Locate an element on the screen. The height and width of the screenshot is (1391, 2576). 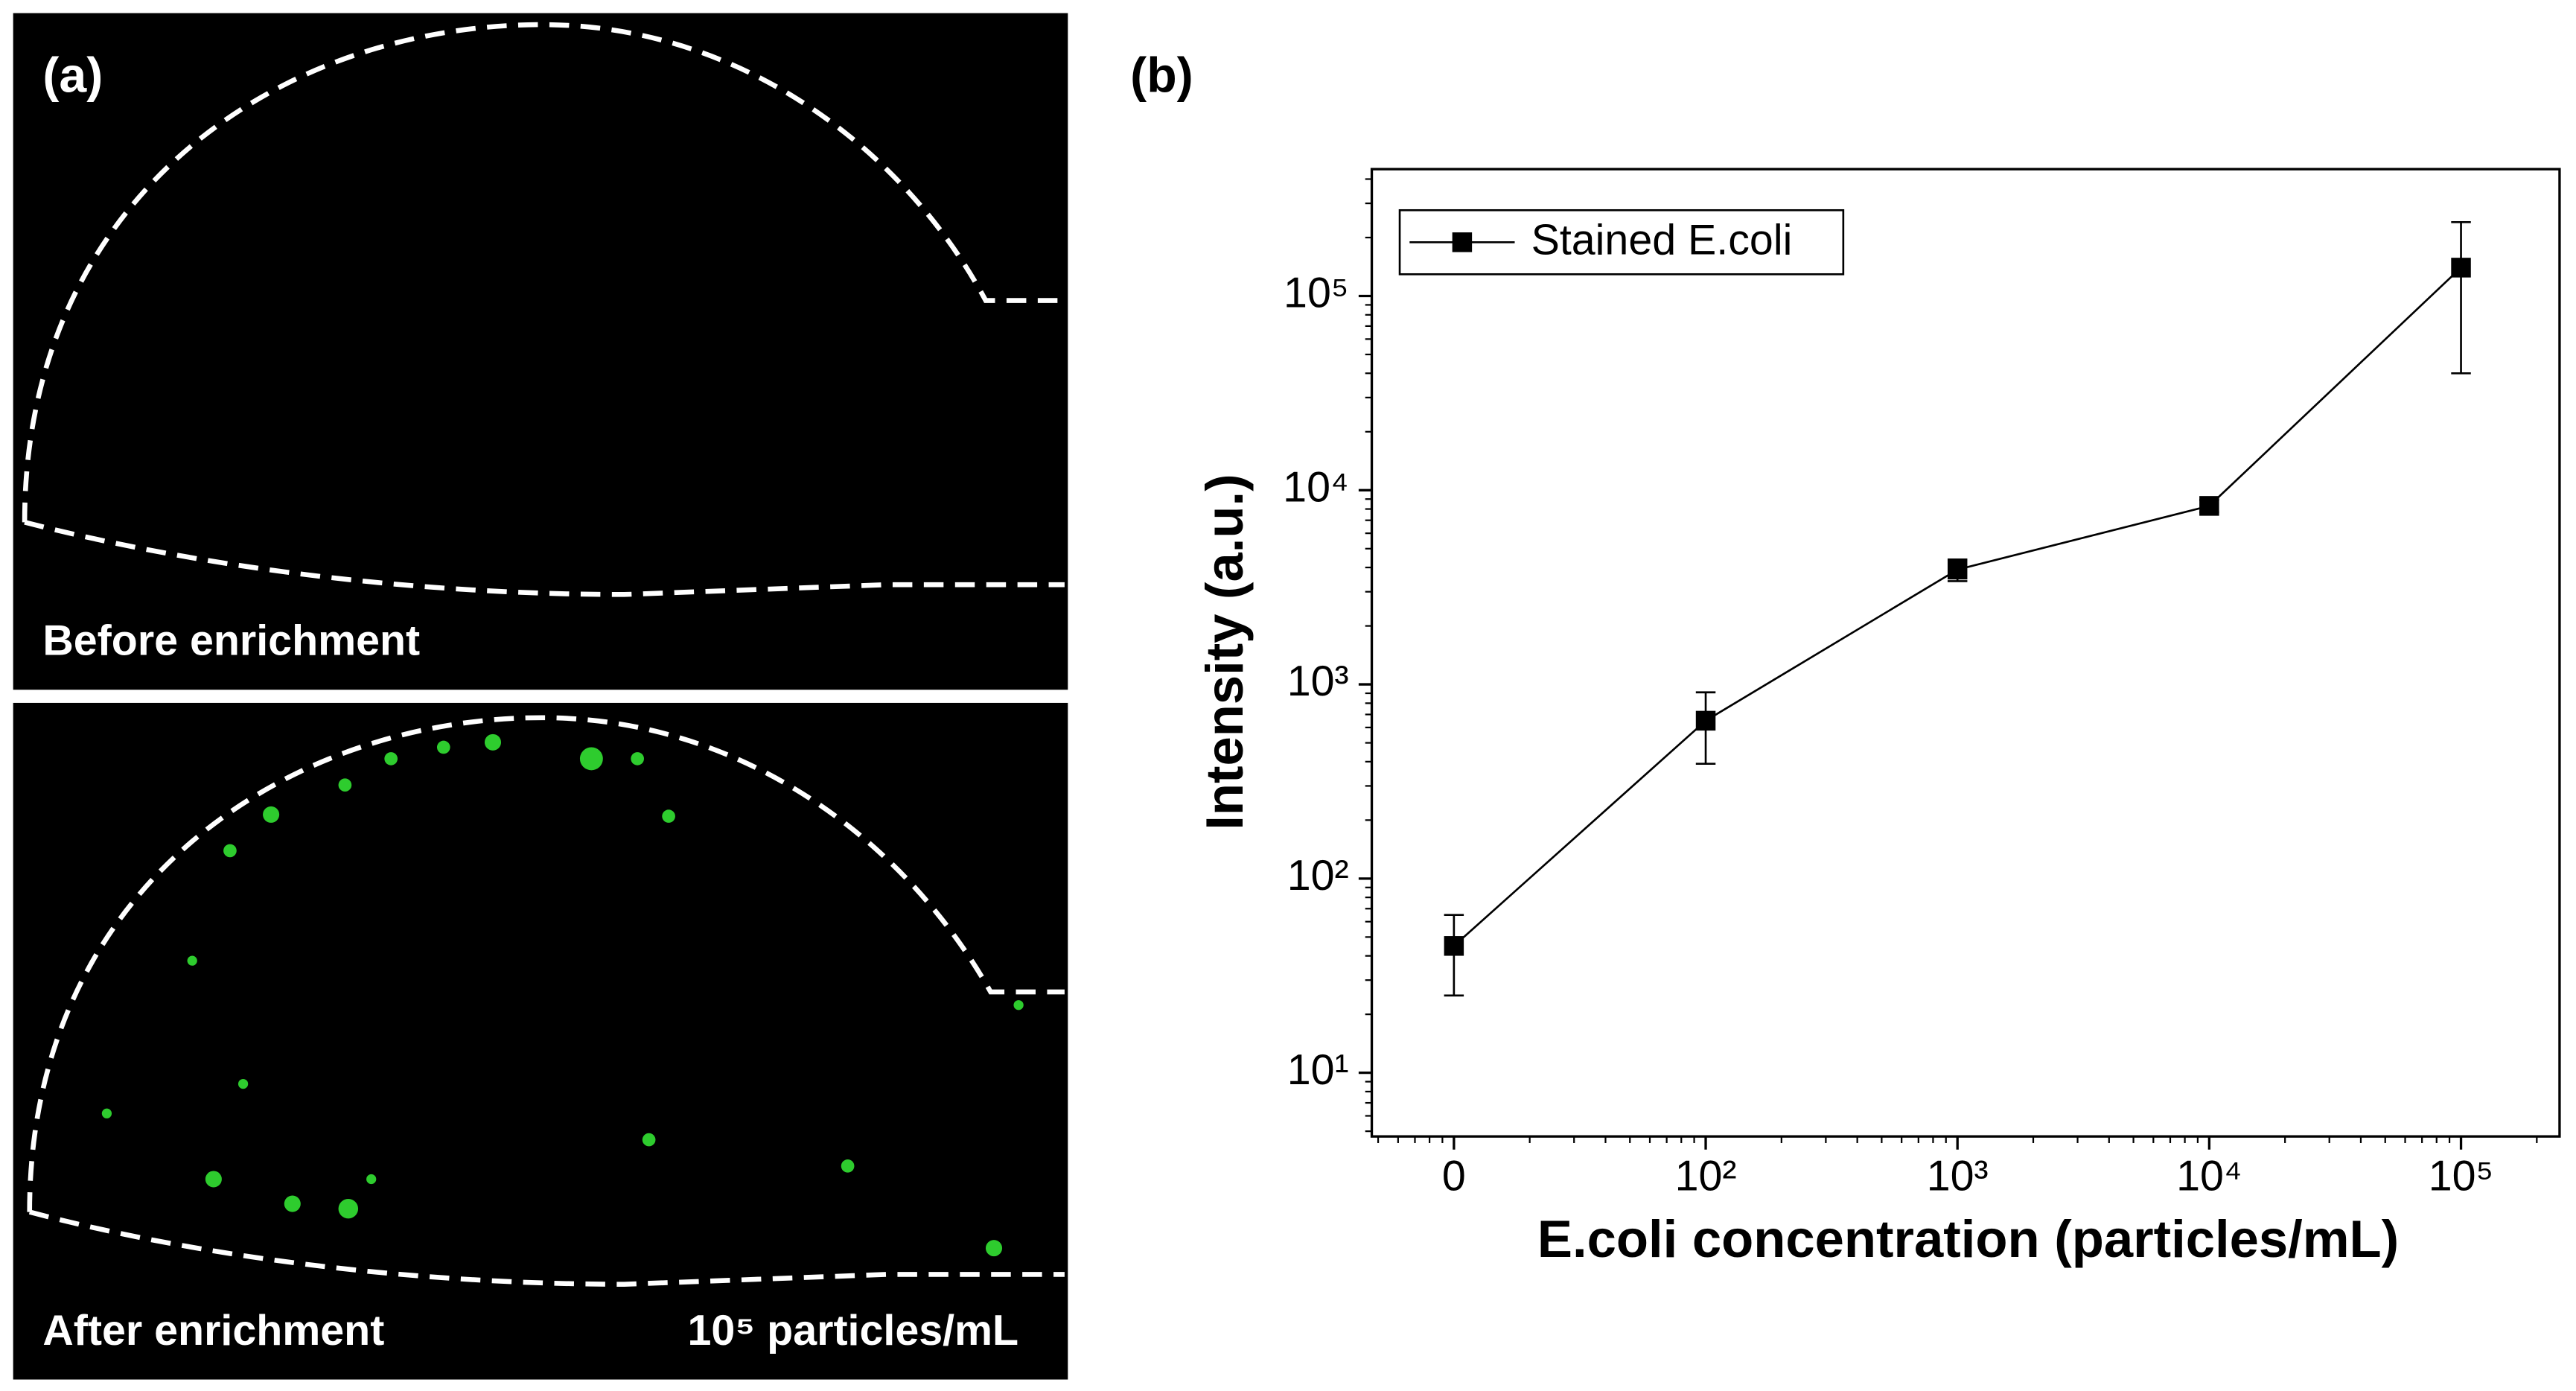
legend-label: Stained E.coli is located at coordinates (1662, 240).